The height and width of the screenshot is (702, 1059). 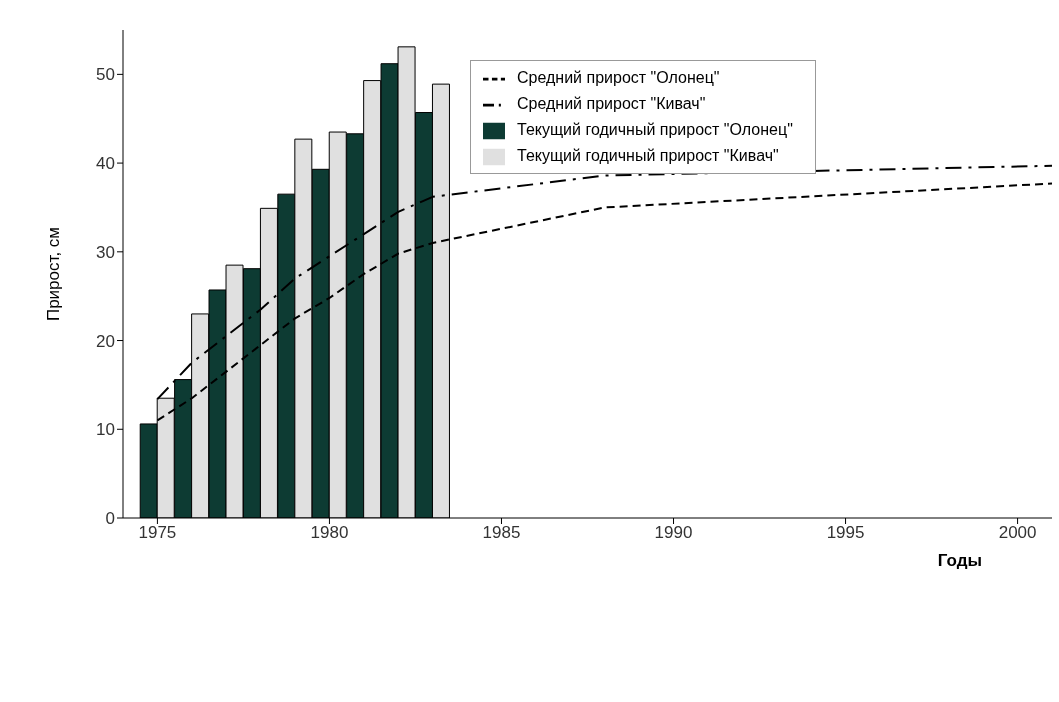 What do you see at coordinates (655, 129) in the screenshot?
I see `legend-label: Текущий годичный прирост "Олонец"` at bounding box center [655, 129].